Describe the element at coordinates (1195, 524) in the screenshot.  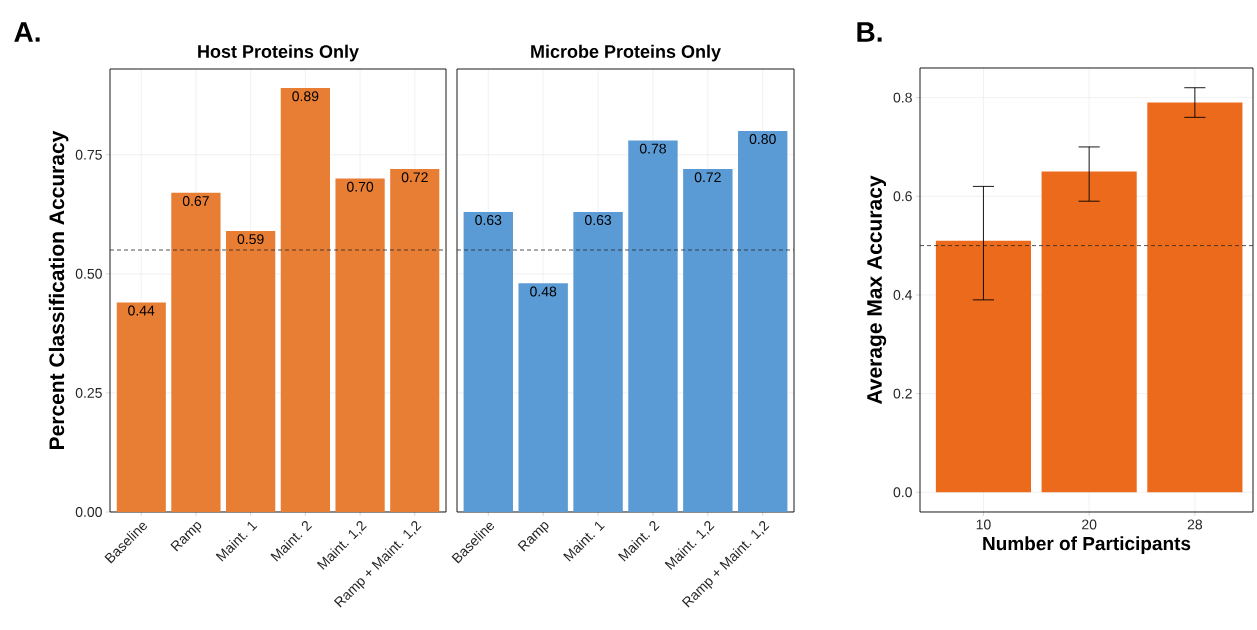
I see `x-tick-label: 28` at that location.